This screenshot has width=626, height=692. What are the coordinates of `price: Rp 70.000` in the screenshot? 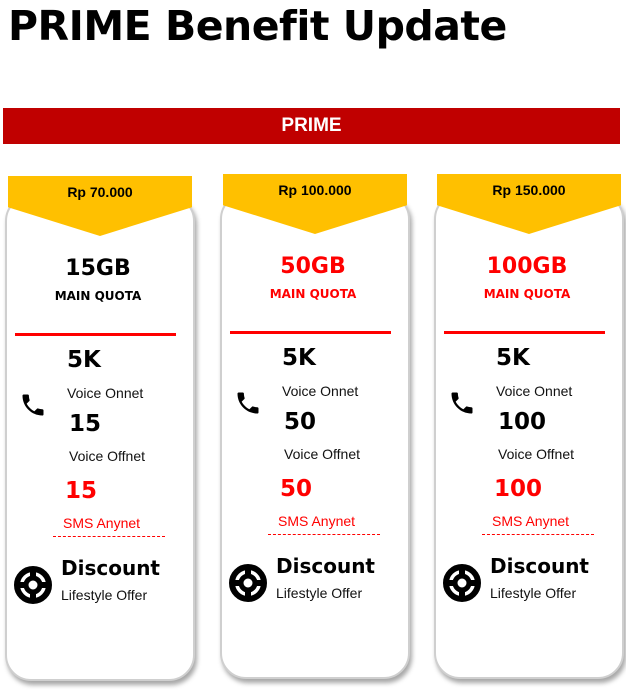 It's located at (100, 192).